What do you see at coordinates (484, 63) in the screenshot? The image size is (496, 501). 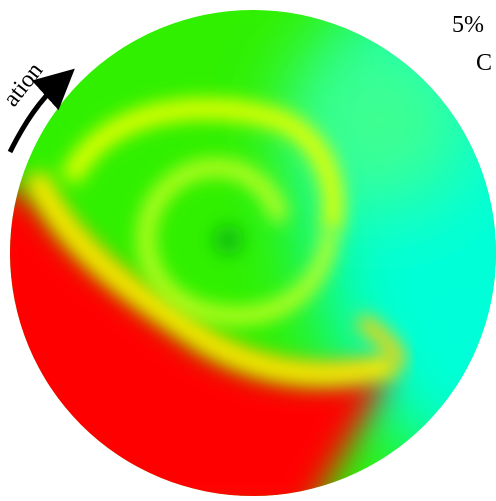 I see `letter-label: C` at bounding box center [484, 63].